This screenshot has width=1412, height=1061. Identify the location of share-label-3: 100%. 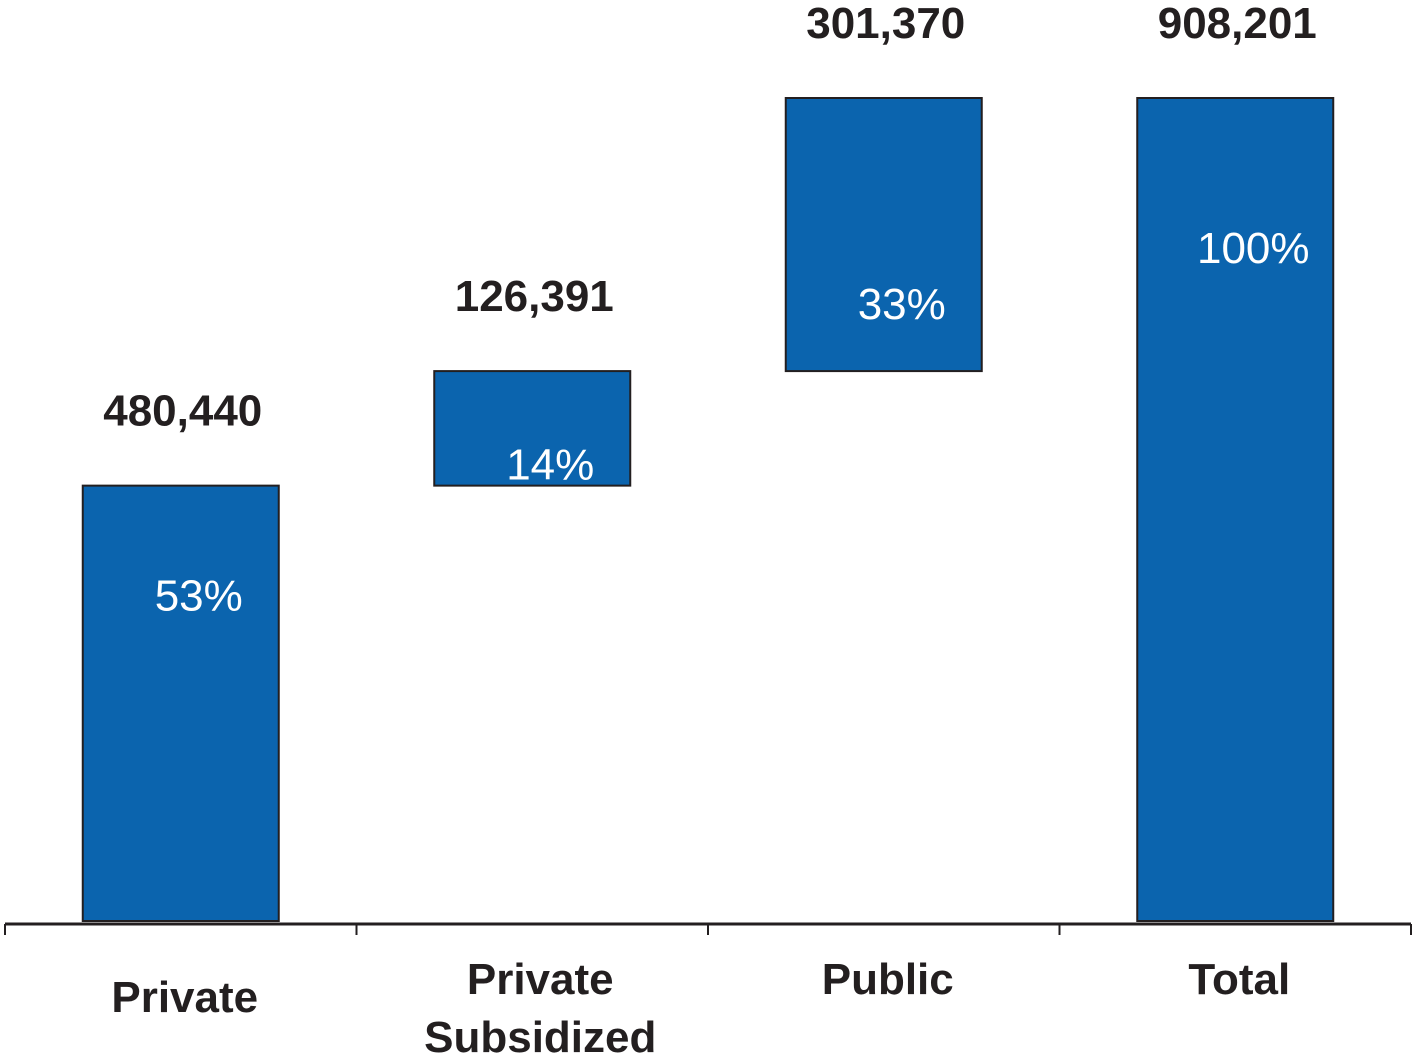
(1253, 248).